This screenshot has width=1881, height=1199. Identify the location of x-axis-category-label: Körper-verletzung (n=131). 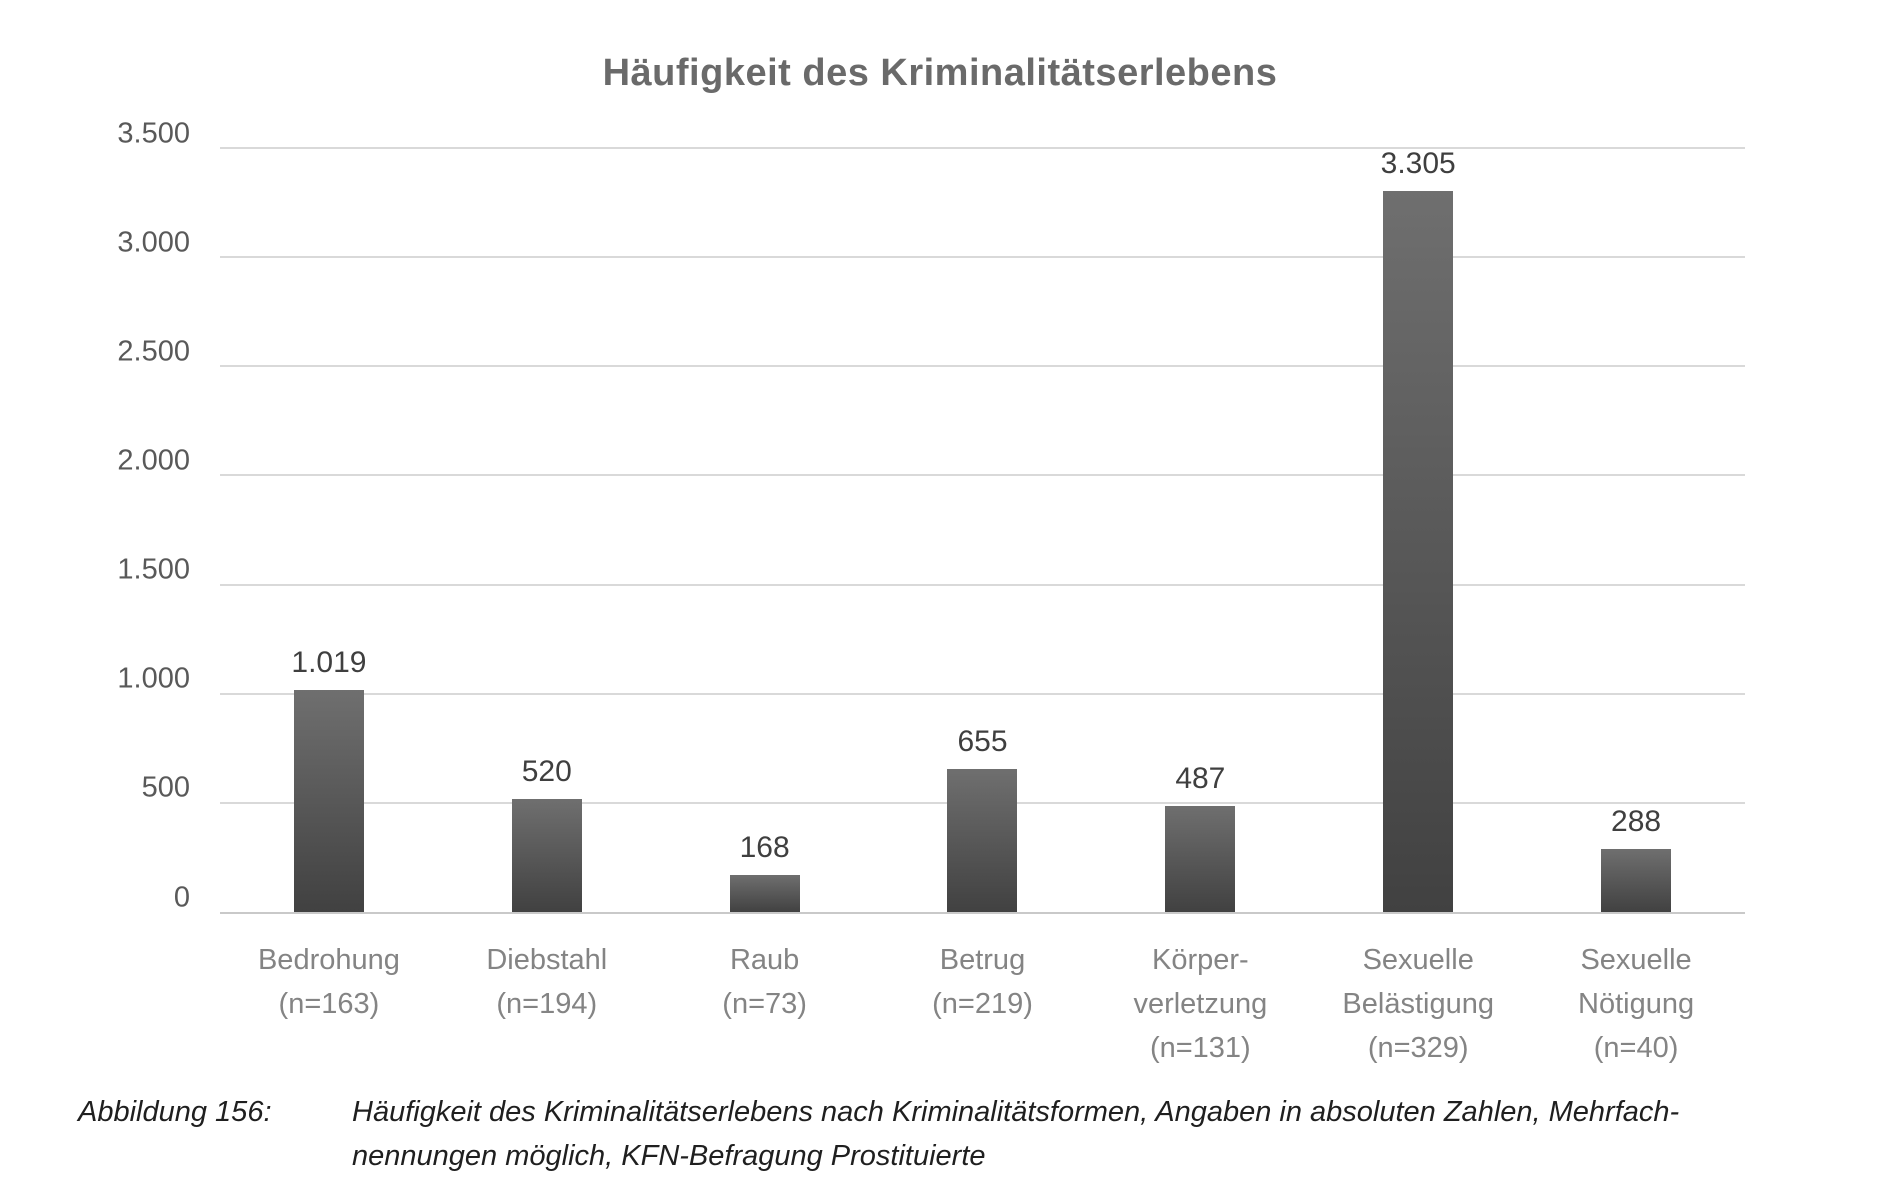
(1200, 1004).